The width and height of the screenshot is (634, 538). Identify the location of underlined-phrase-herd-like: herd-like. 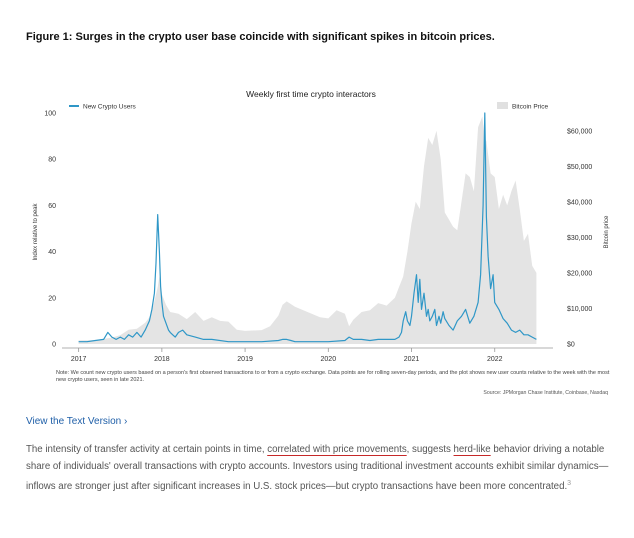
(472, 449).